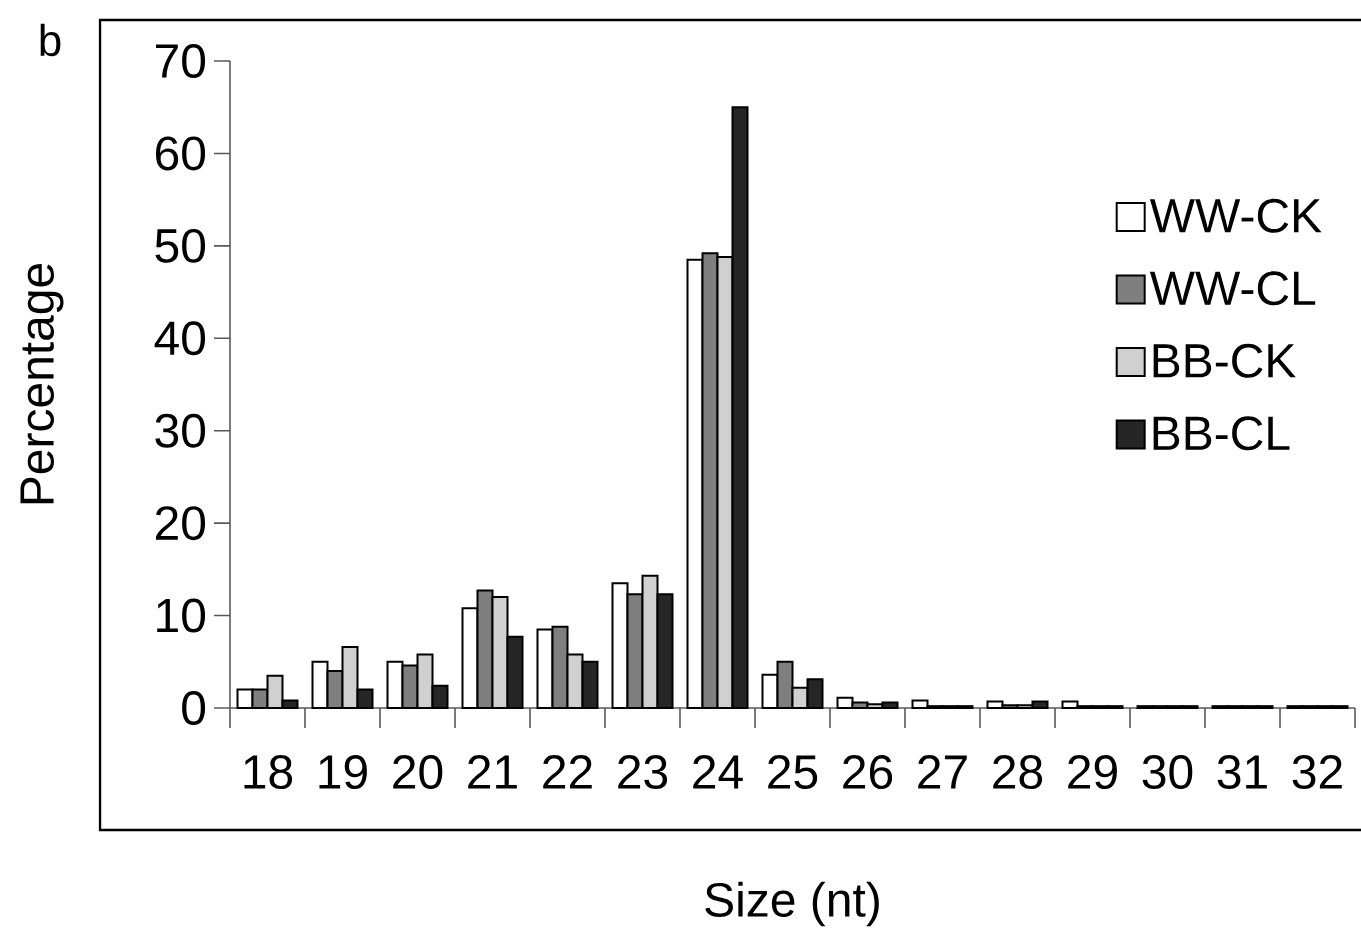  Describe the element at coordinates (194, 708) in the screenshot. I see `y-tick-label: 0` at that location.